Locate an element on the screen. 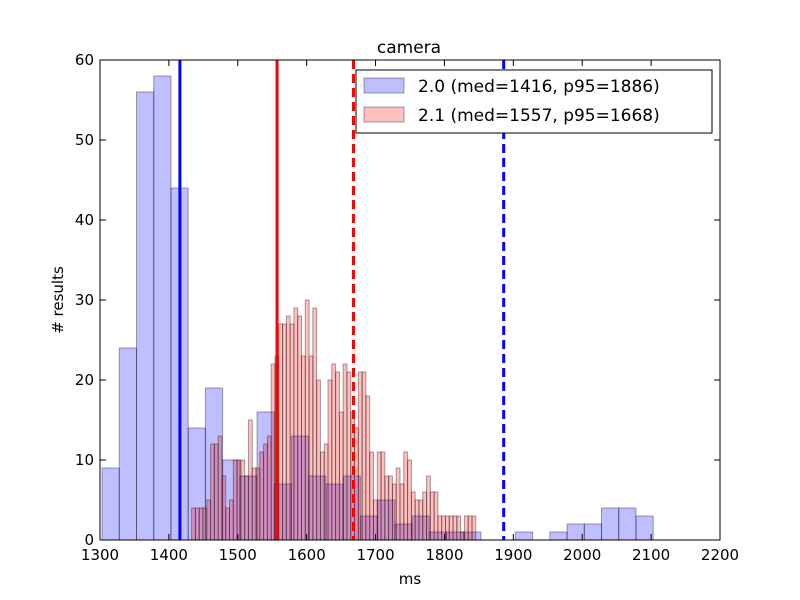 This screenshot has width=800, height=600. x-tick-label: 2200 is located at coordinates (720, 555).